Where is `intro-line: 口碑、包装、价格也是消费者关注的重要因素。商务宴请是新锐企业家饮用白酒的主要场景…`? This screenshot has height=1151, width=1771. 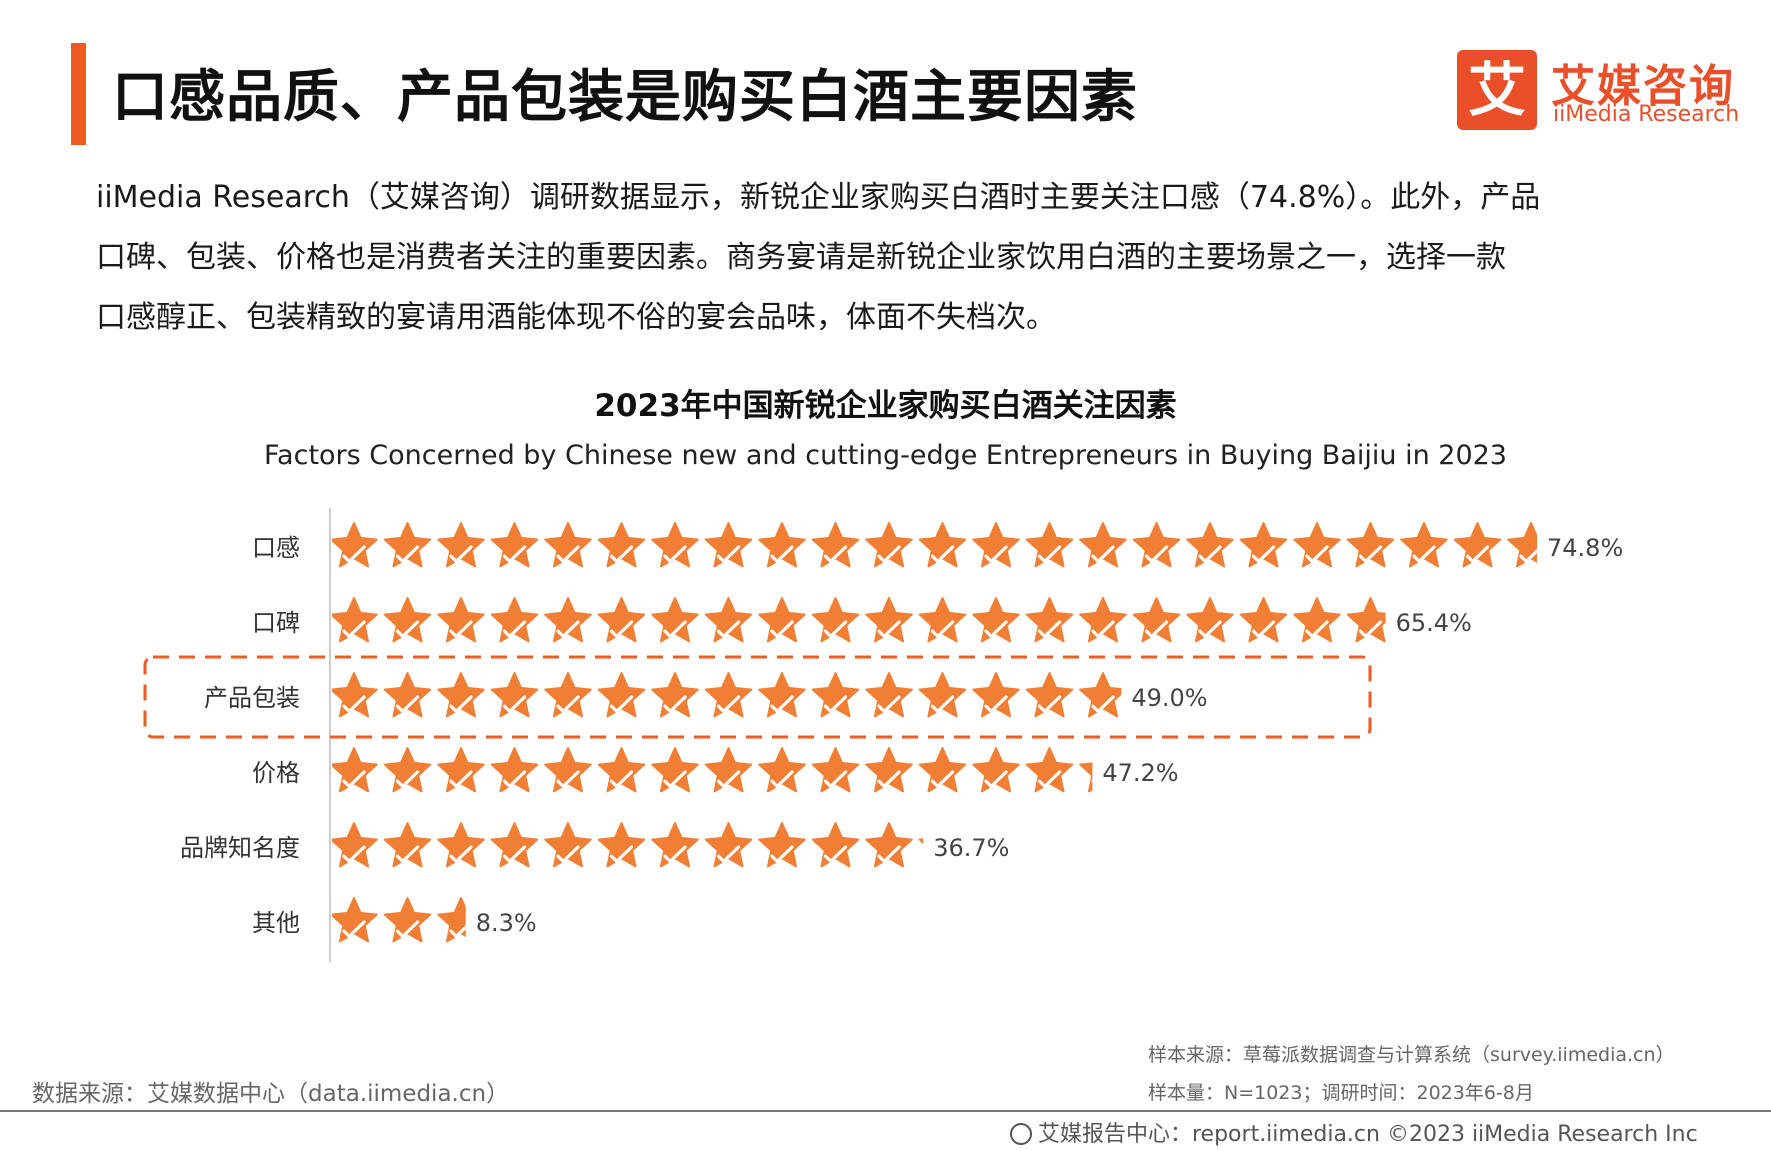
intro-line: 口碑、包装、价格也是消费者关注的重要因素。商务宴请是新锐企业家饮用白酒的主要场景… is located at coordinates (801, 257).